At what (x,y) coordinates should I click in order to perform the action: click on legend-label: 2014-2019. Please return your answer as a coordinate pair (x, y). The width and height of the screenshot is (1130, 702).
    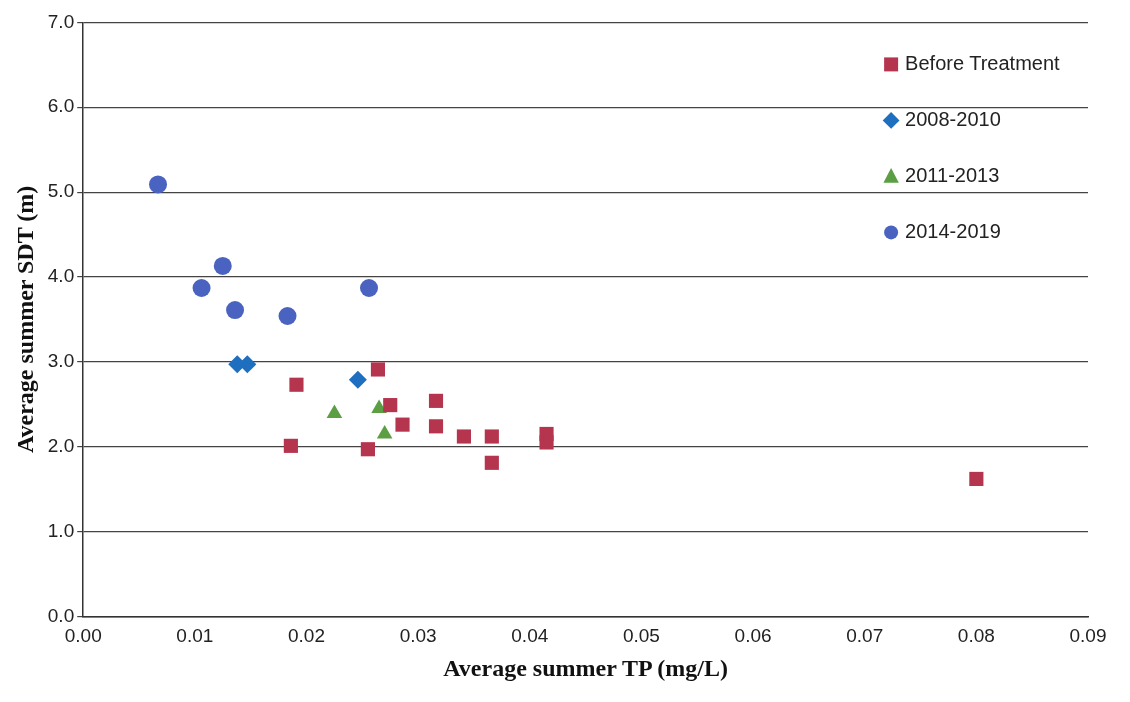
    Looking at the image, I should click on (953, 230).